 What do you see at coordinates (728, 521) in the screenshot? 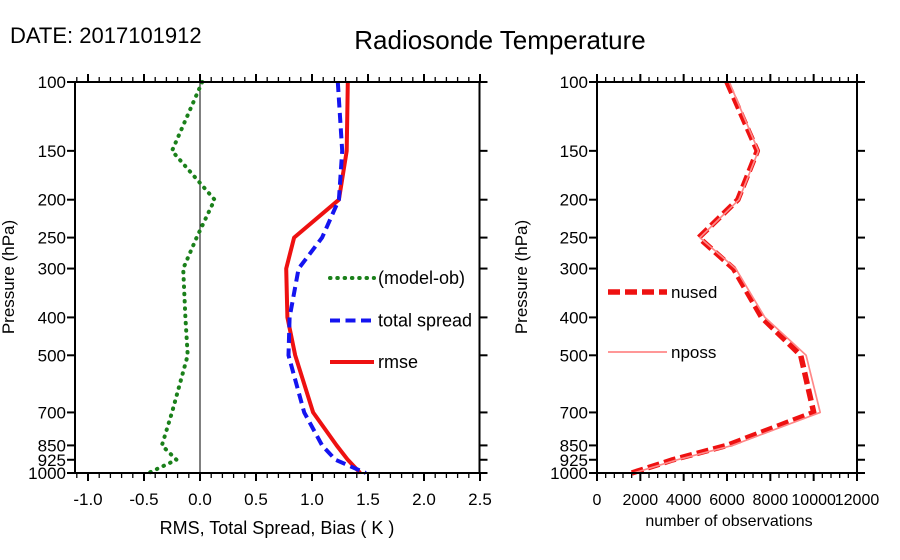
I see `x-axis-title: number of observations` at bounding box center [728, 521].